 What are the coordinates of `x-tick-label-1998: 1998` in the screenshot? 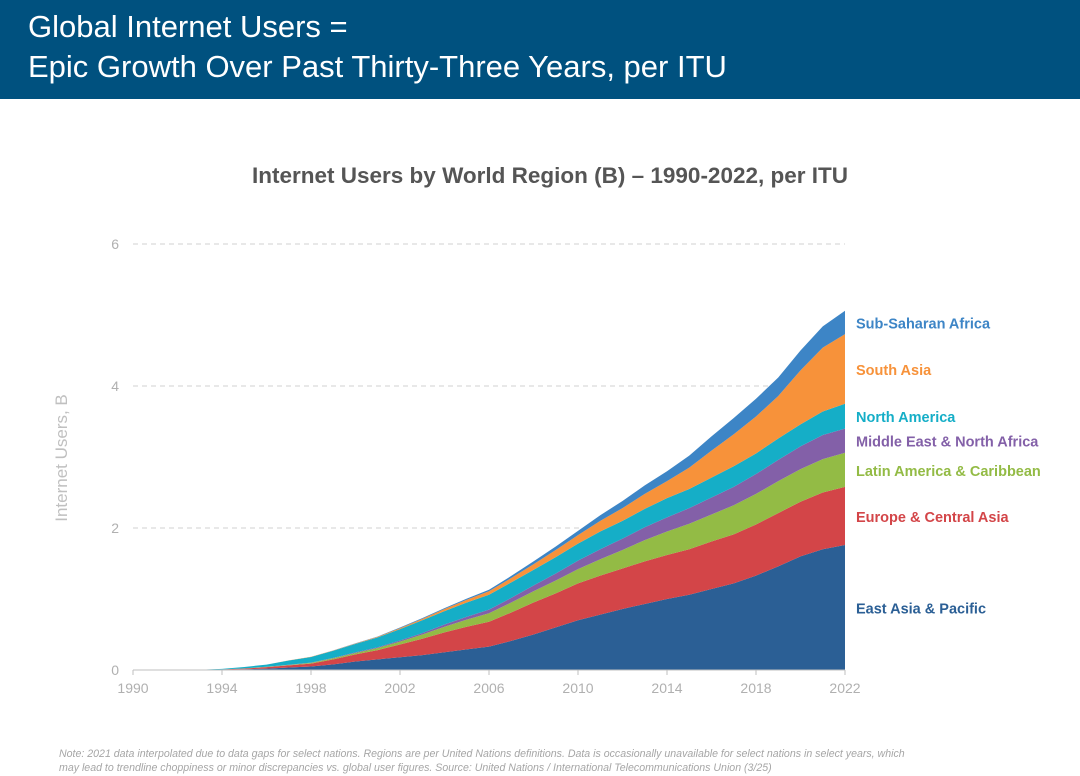 It's located at (310, 688).